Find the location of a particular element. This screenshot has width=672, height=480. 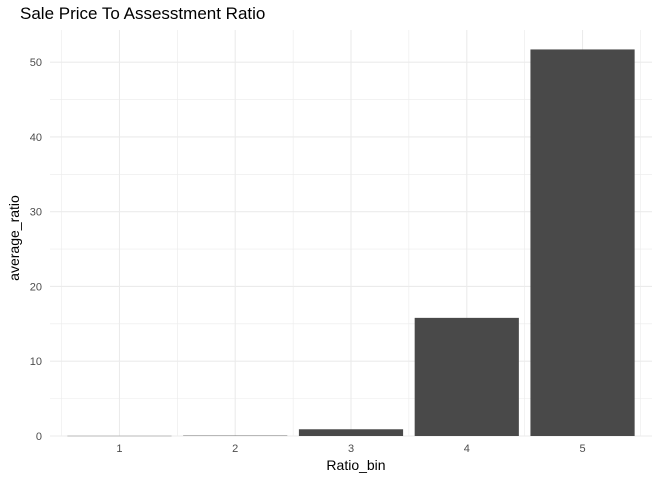

y-tick-label: 10 is located at coordinates (36, 362).